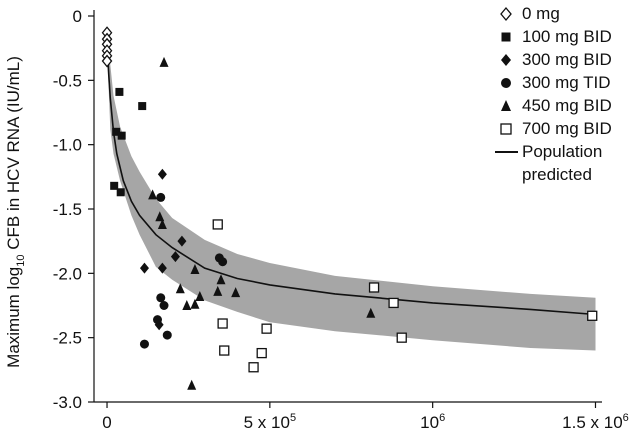 This screenshot has width=634, height=435. Describe the element at coordinates (506, 152) in the screenshot. I see `legend-line-icon` at that location.